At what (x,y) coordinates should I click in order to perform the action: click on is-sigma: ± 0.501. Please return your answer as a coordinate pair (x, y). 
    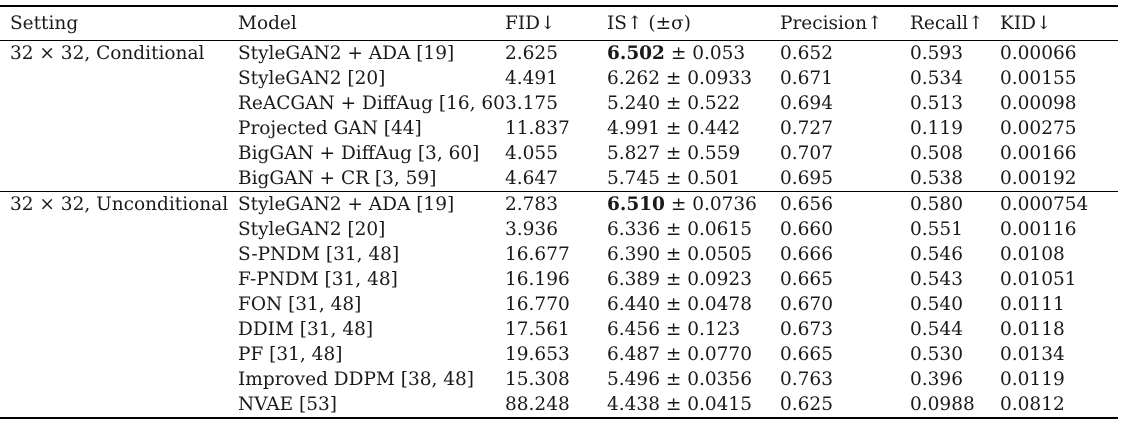
    Looking at the image, I should click on (703, 178).